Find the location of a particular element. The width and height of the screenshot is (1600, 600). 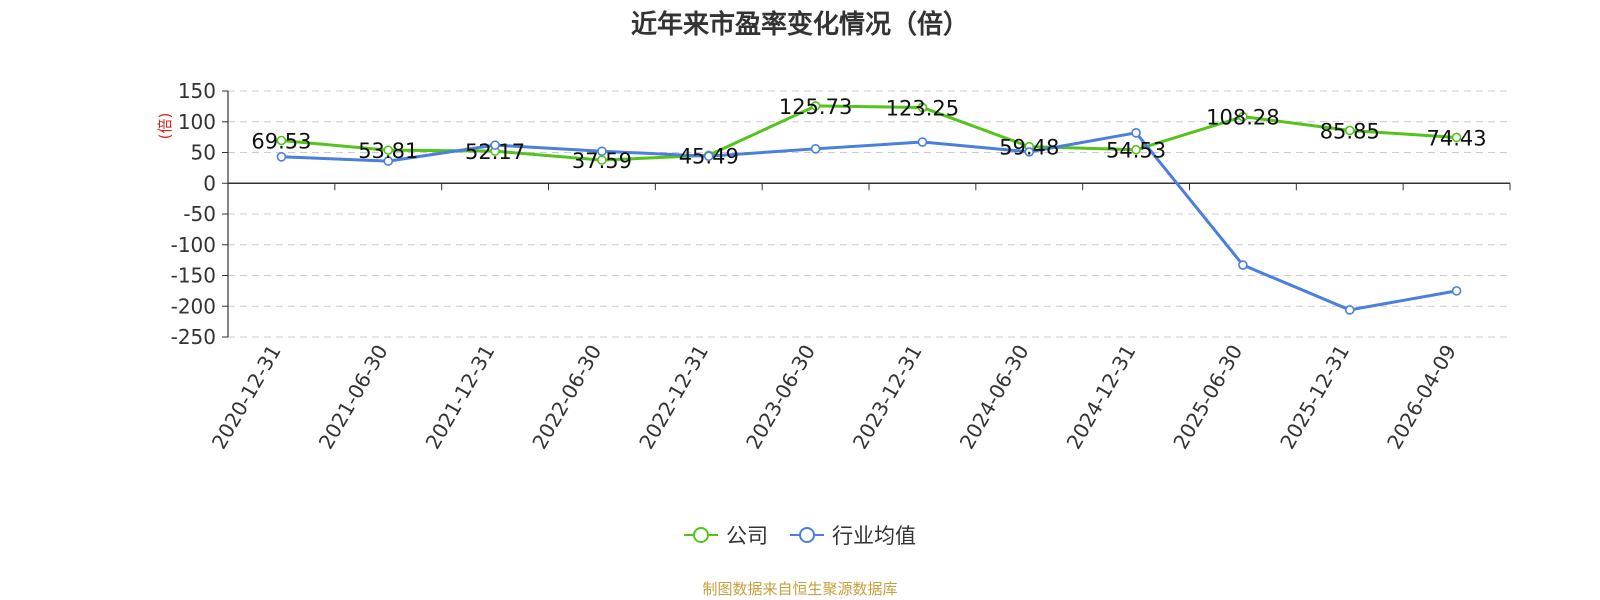

data-label: 69.53 is located at coordinates (281, 141).